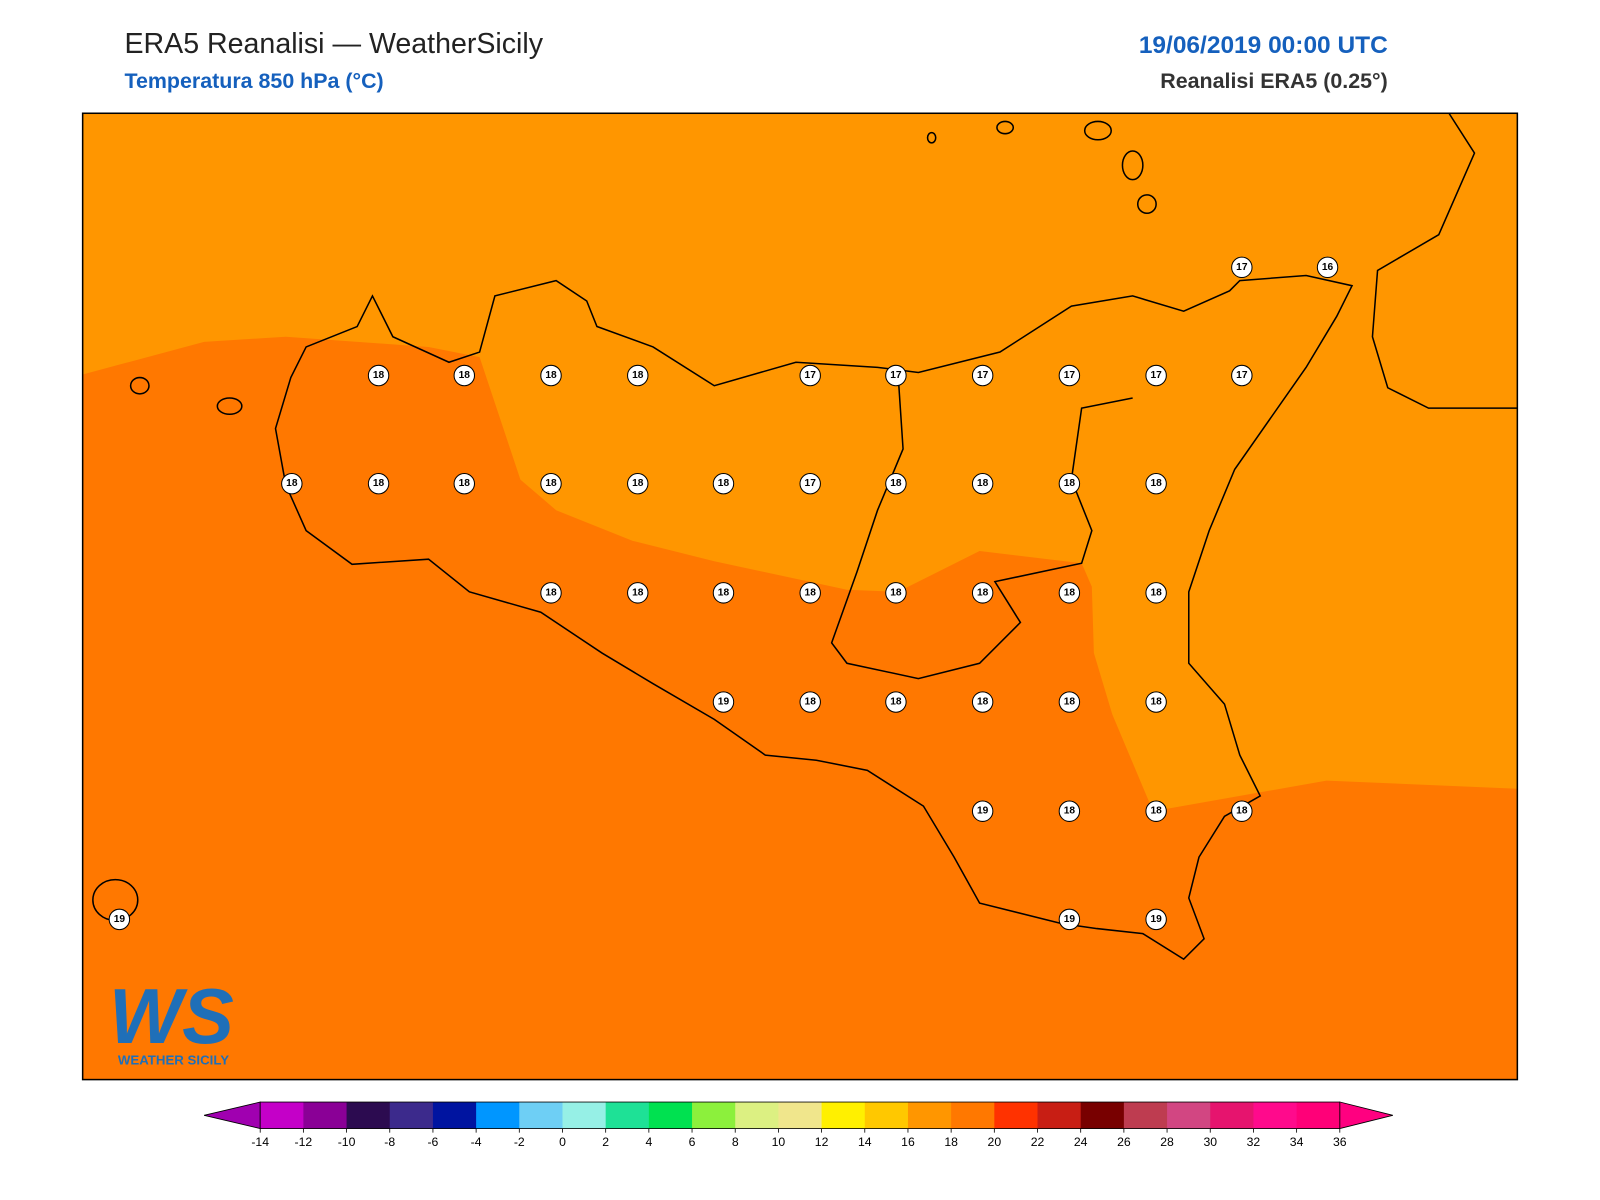 Image resolution: width=1600 pixels, height=1200 pixels. Describe the element at coordinates (800, 1115) in the screenshot. I see `colorbar-frame` at that location.